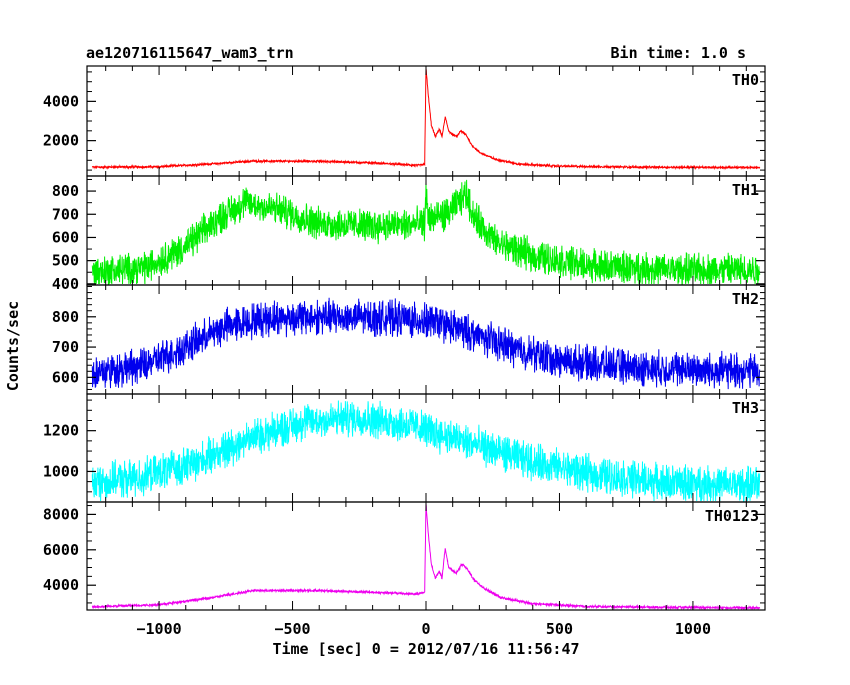 The height and width of the screenshot is (685, 850). Describe the element at coordinates (426, 451) in the screenshot. I see `series-line-th3` at that location.